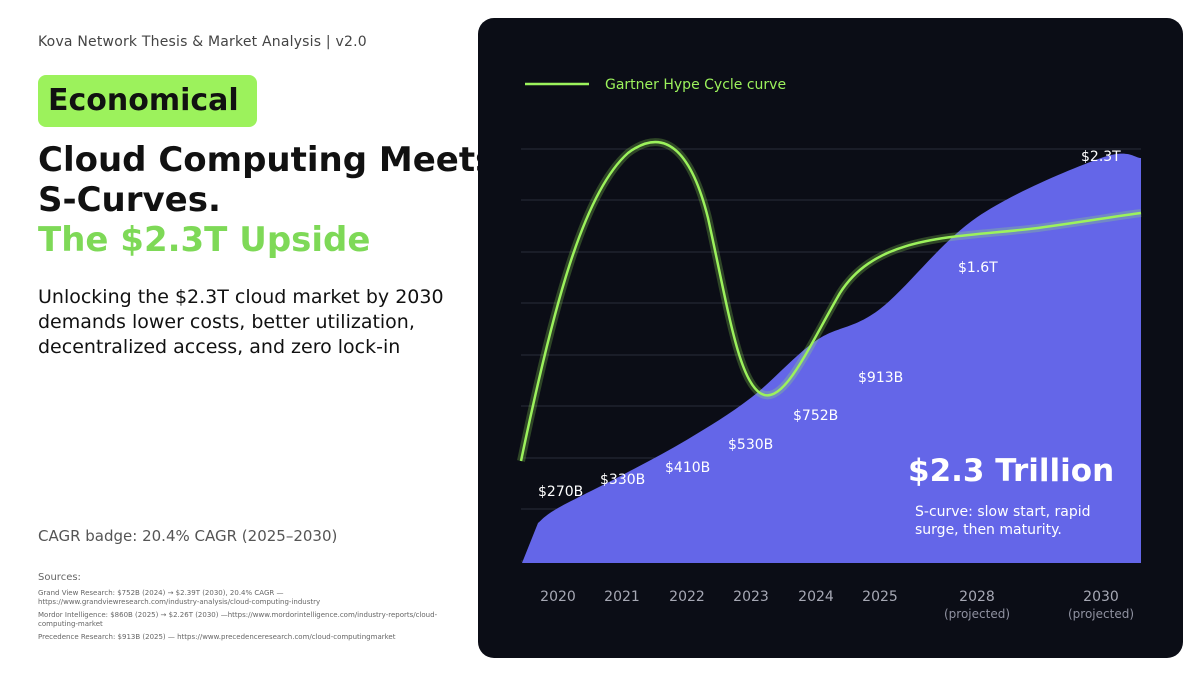 This screenshot has height=673, width=1200. What do you see at coordinates (622, 480) in the screenshot?
I see `value-label: $330B` at bounding box center [622, 480].